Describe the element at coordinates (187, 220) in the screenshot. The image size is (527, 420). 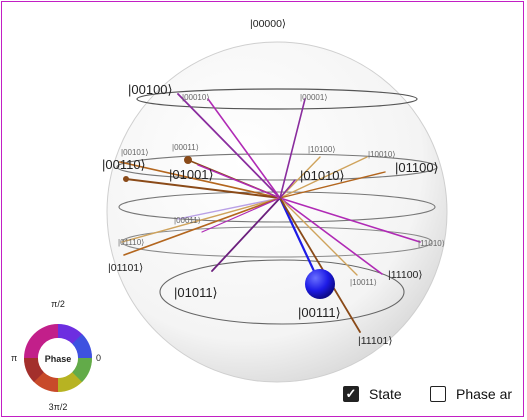
I see `label-00011b: |00011⟩` at that location.